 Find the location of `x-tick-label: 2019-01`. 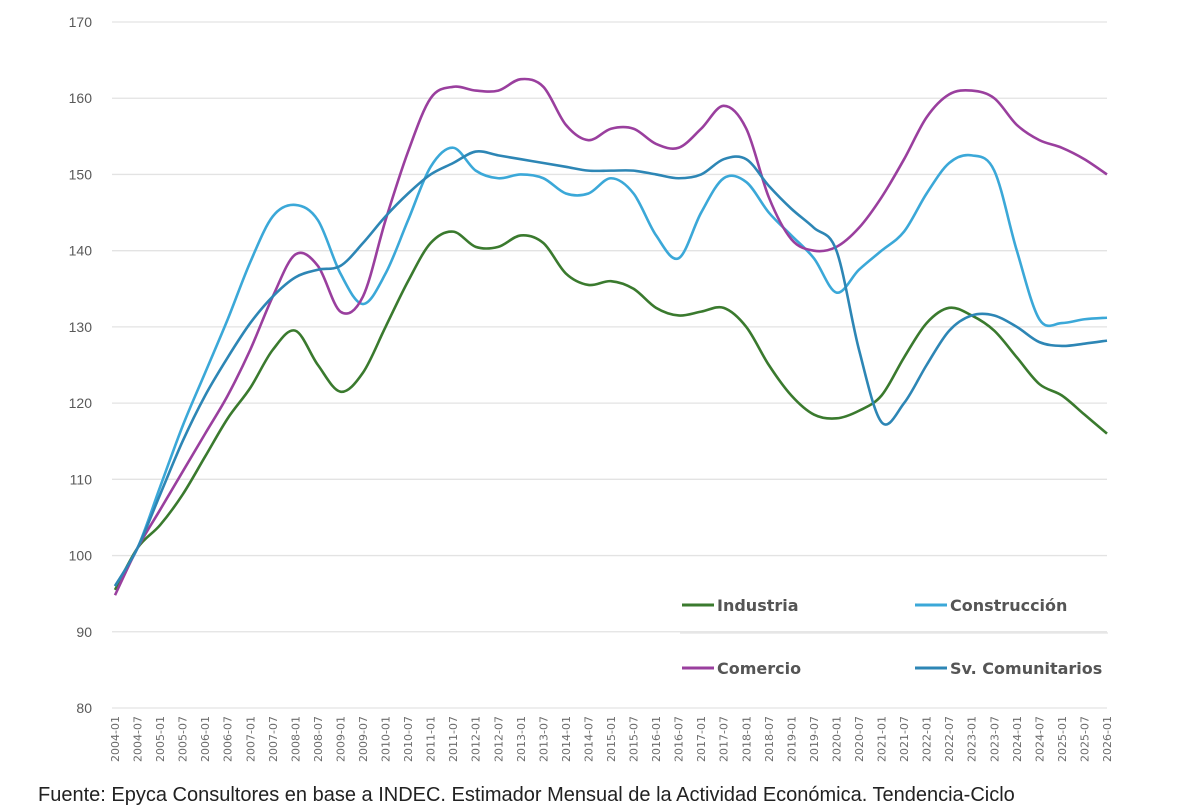

x-tick-label: 2019-01 is located at coordinates (791, 739).